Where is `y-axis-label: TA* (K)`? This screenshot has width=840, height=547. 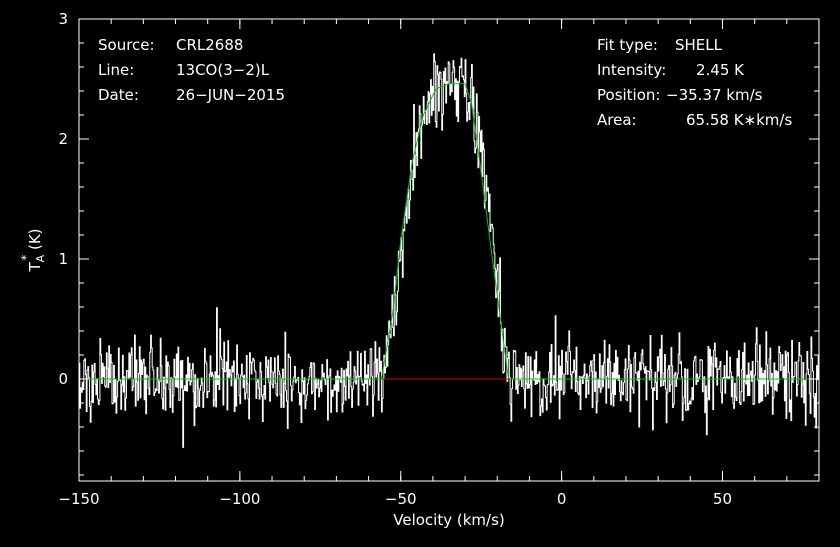 y-axis-label: TA* (K) is located at coordinates (33, 250).